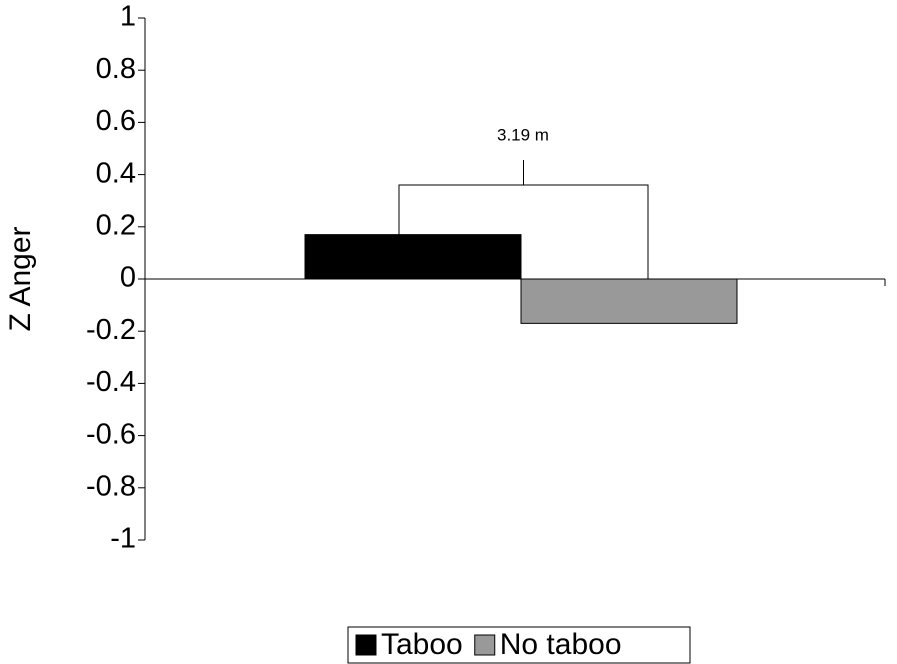  Describe the element at coordinates (111, 434) in the screenshot. I see `y-tick-label: -0.6` at that location.